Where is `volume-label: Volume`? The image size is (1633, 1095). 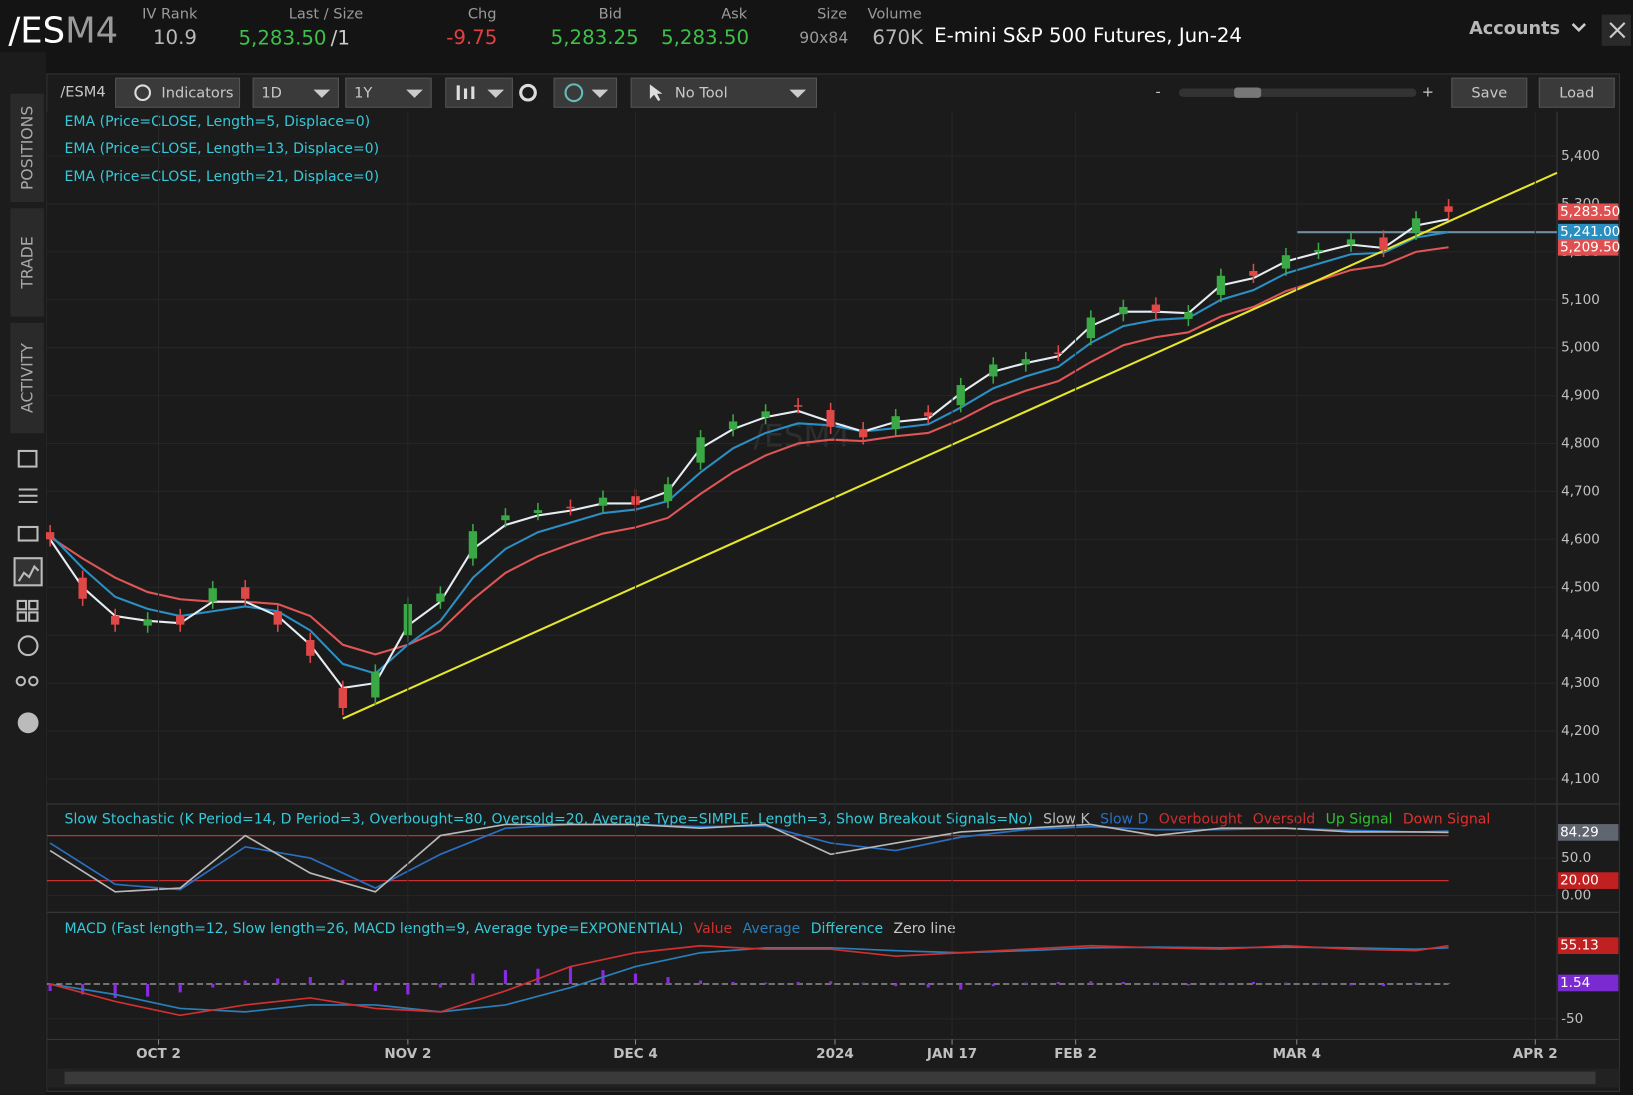 volume-label: Volume is located at coordinates (894, 14).